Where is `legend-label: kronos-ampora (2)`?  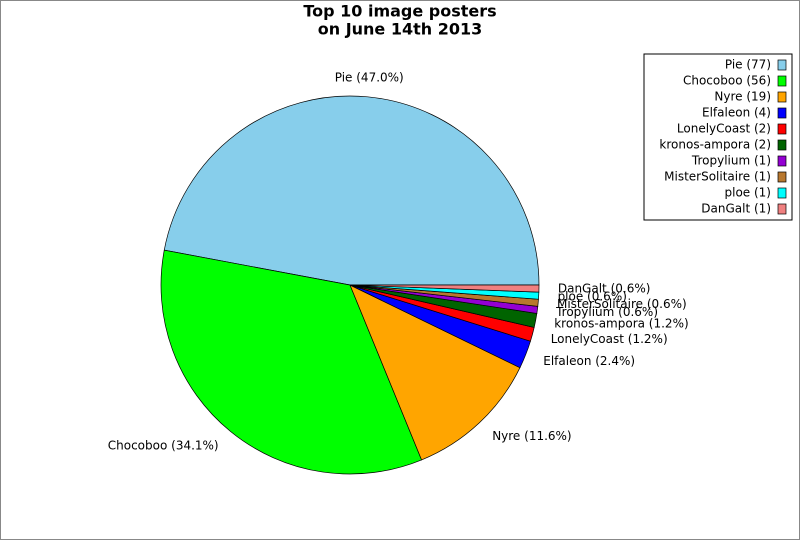 legend-label: kronos-ampora (2) is located at coordinates (715, 145).